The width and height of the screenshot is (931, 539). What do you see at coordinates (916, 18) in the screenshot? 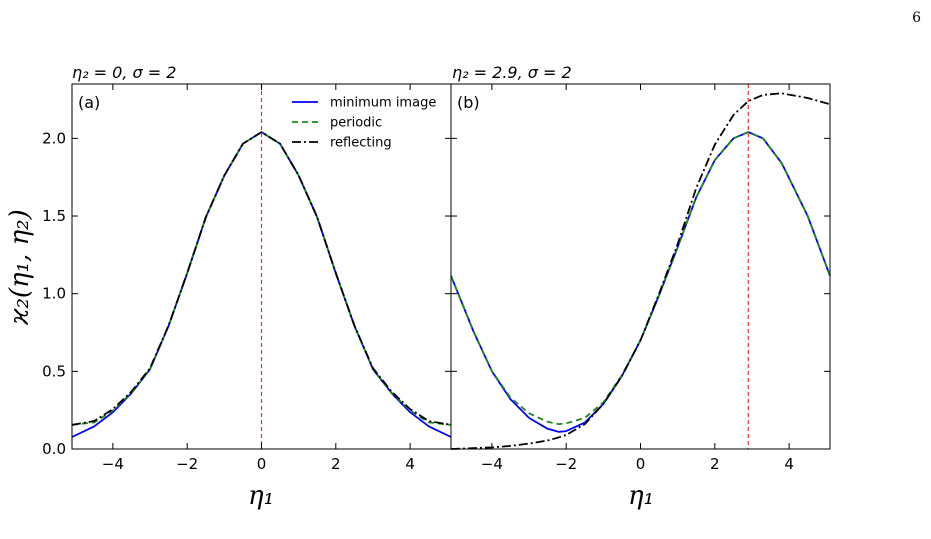
I see `page-number: 6` at bounding box center [916, 18].